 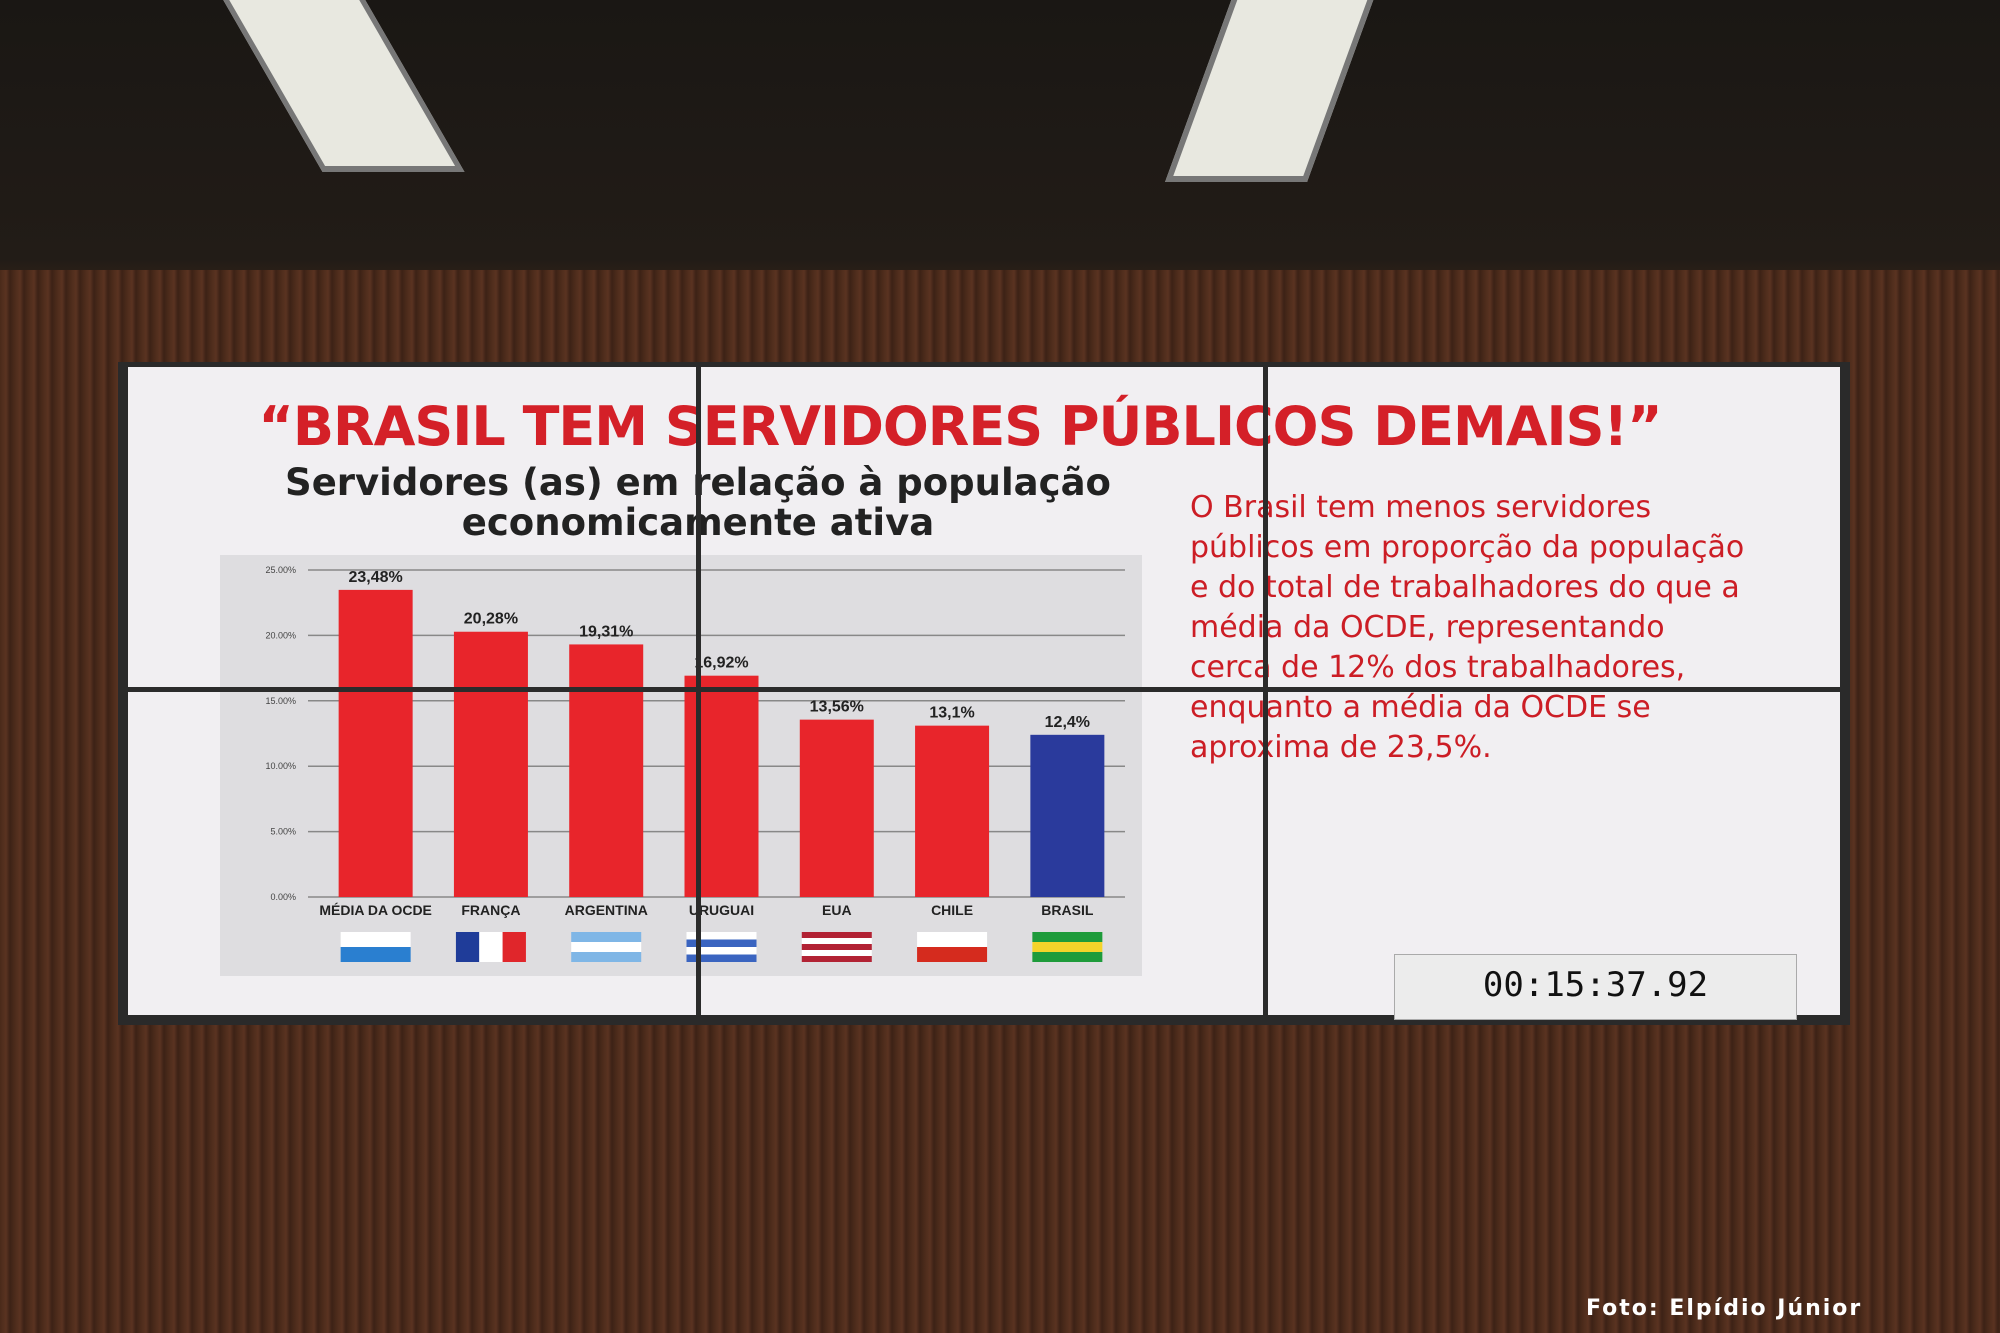 What do you see at coordinates (721, 910) in the screenshot?
I see `x-tick-label: URUGUAI` at bounding box center [721, 910].